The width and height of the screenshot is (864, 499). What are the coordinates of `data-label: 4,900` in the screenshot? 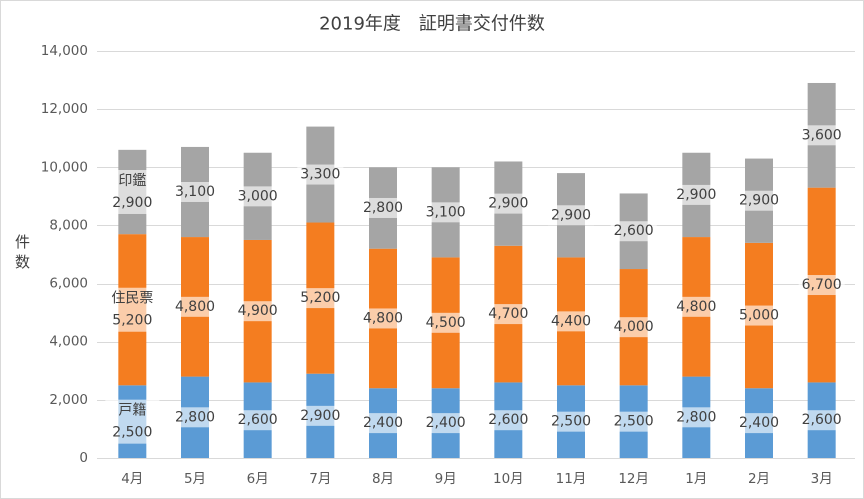 It's located at (258, 311).